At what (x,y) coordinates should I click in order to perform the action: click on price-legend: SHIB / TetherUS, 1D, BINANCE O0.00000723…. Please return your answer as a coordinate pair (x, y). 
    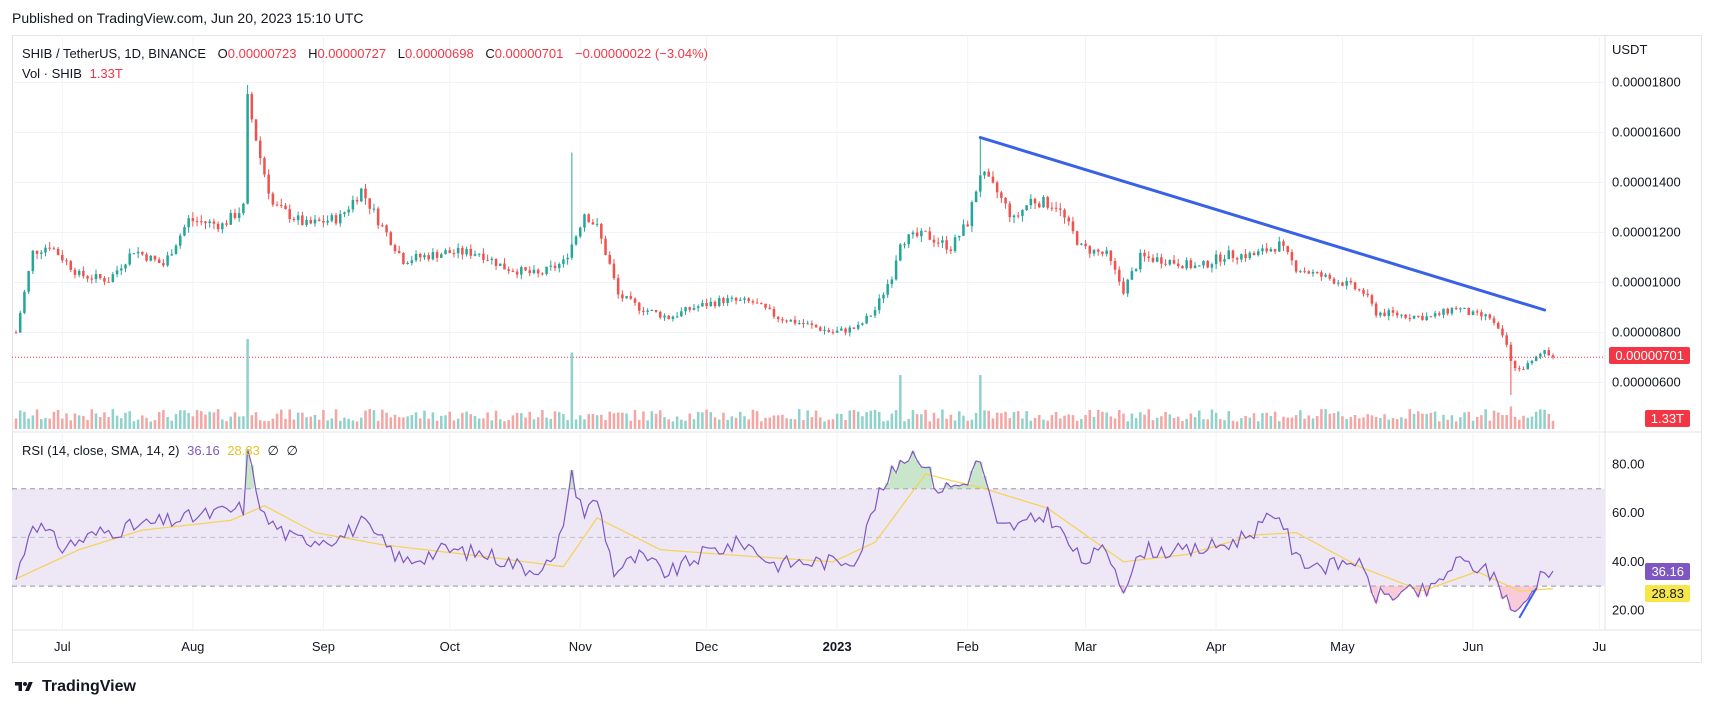
    Looking at the image, I should click on (367, 53).